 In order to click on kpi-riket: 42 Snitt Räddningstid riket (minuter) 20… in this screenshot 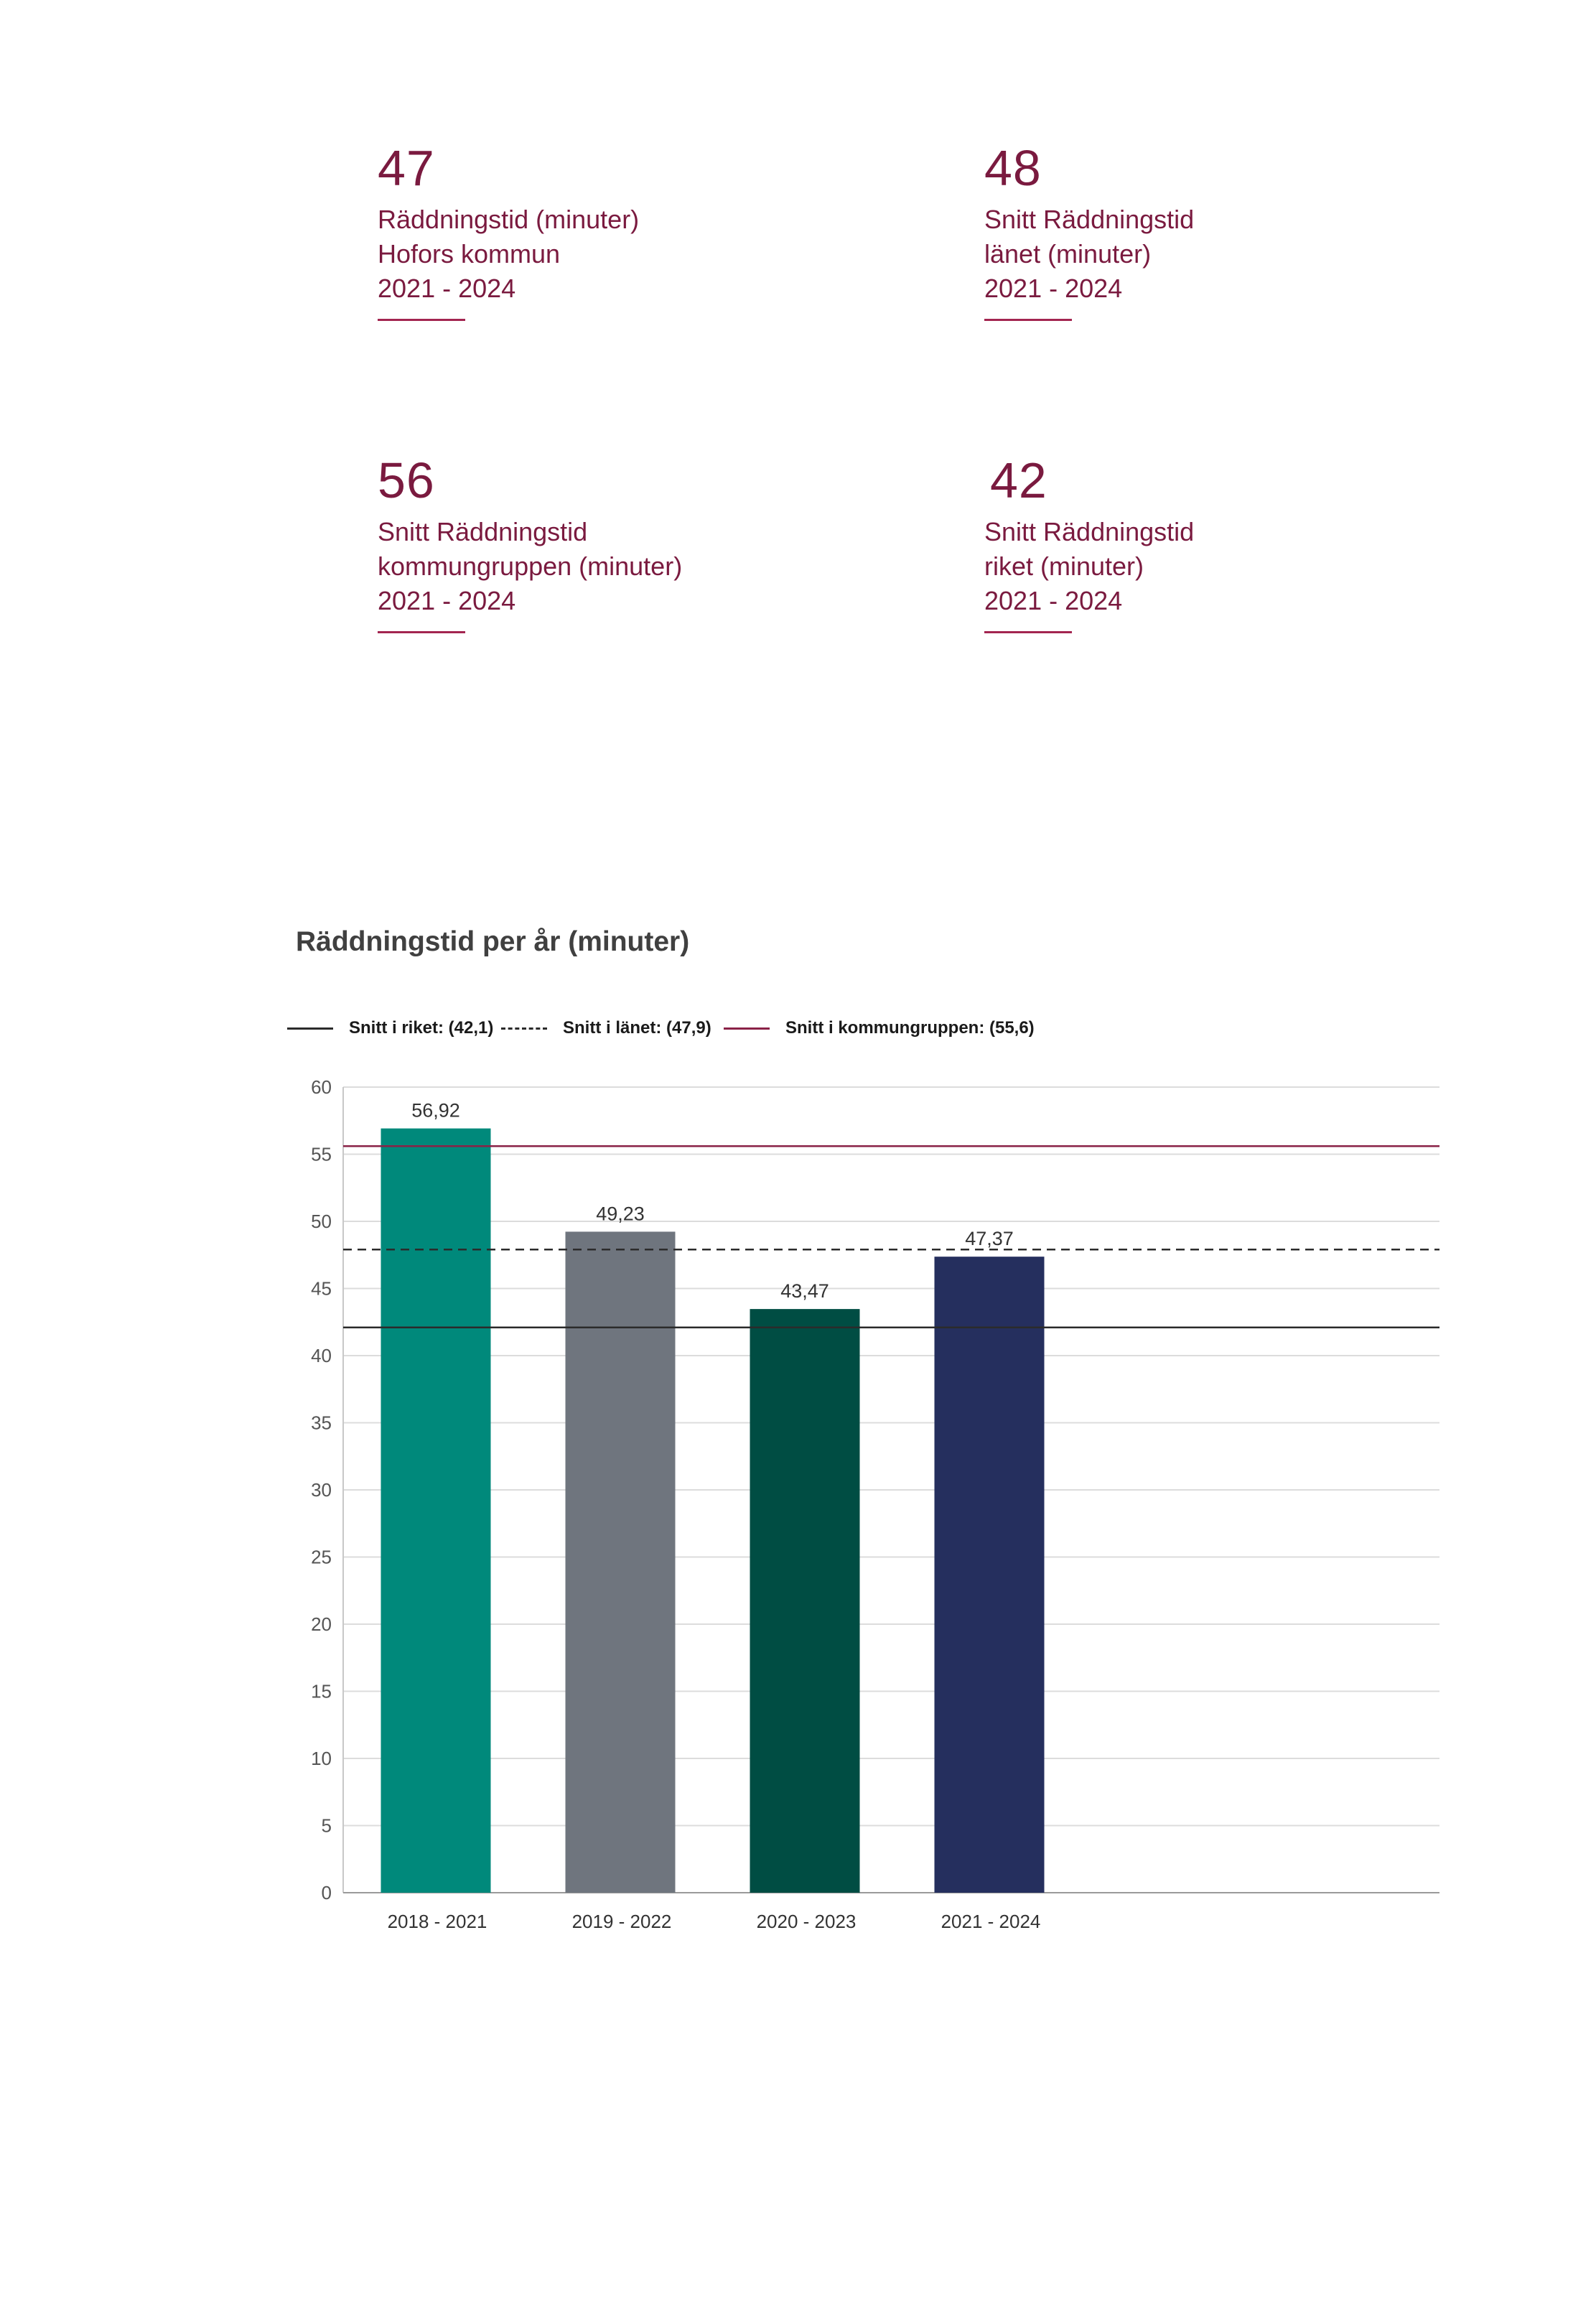, I will do `click(1235, 544)`.